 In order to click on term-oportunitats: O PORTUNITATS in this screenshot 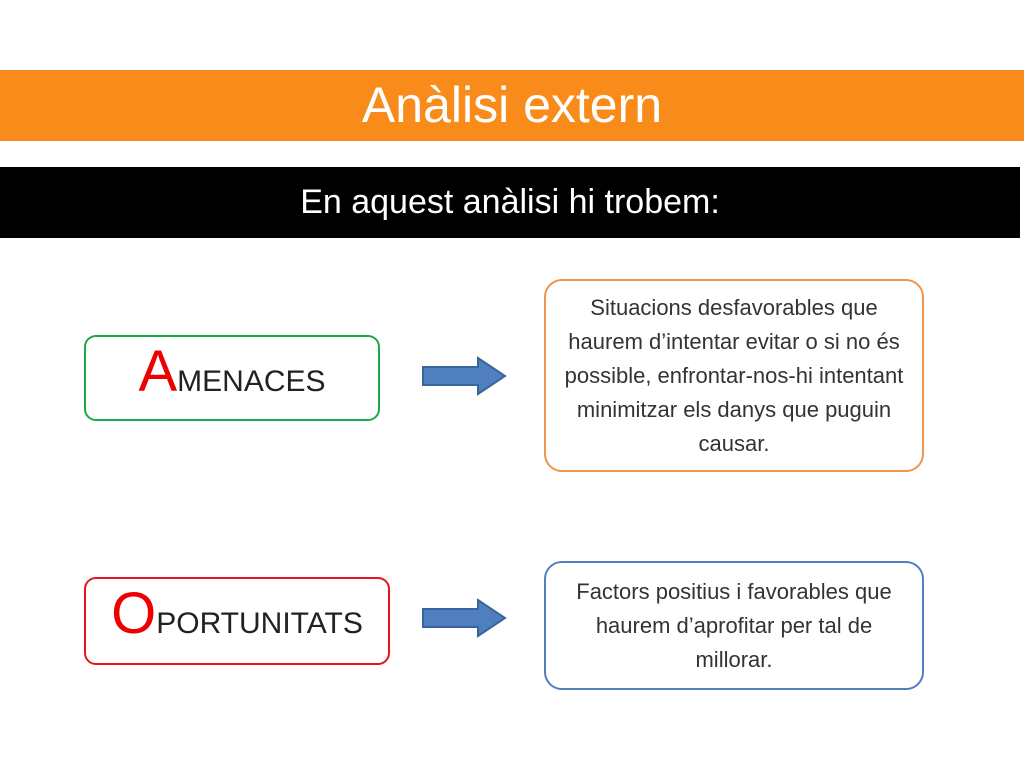, I will do `click(237, 621)`.